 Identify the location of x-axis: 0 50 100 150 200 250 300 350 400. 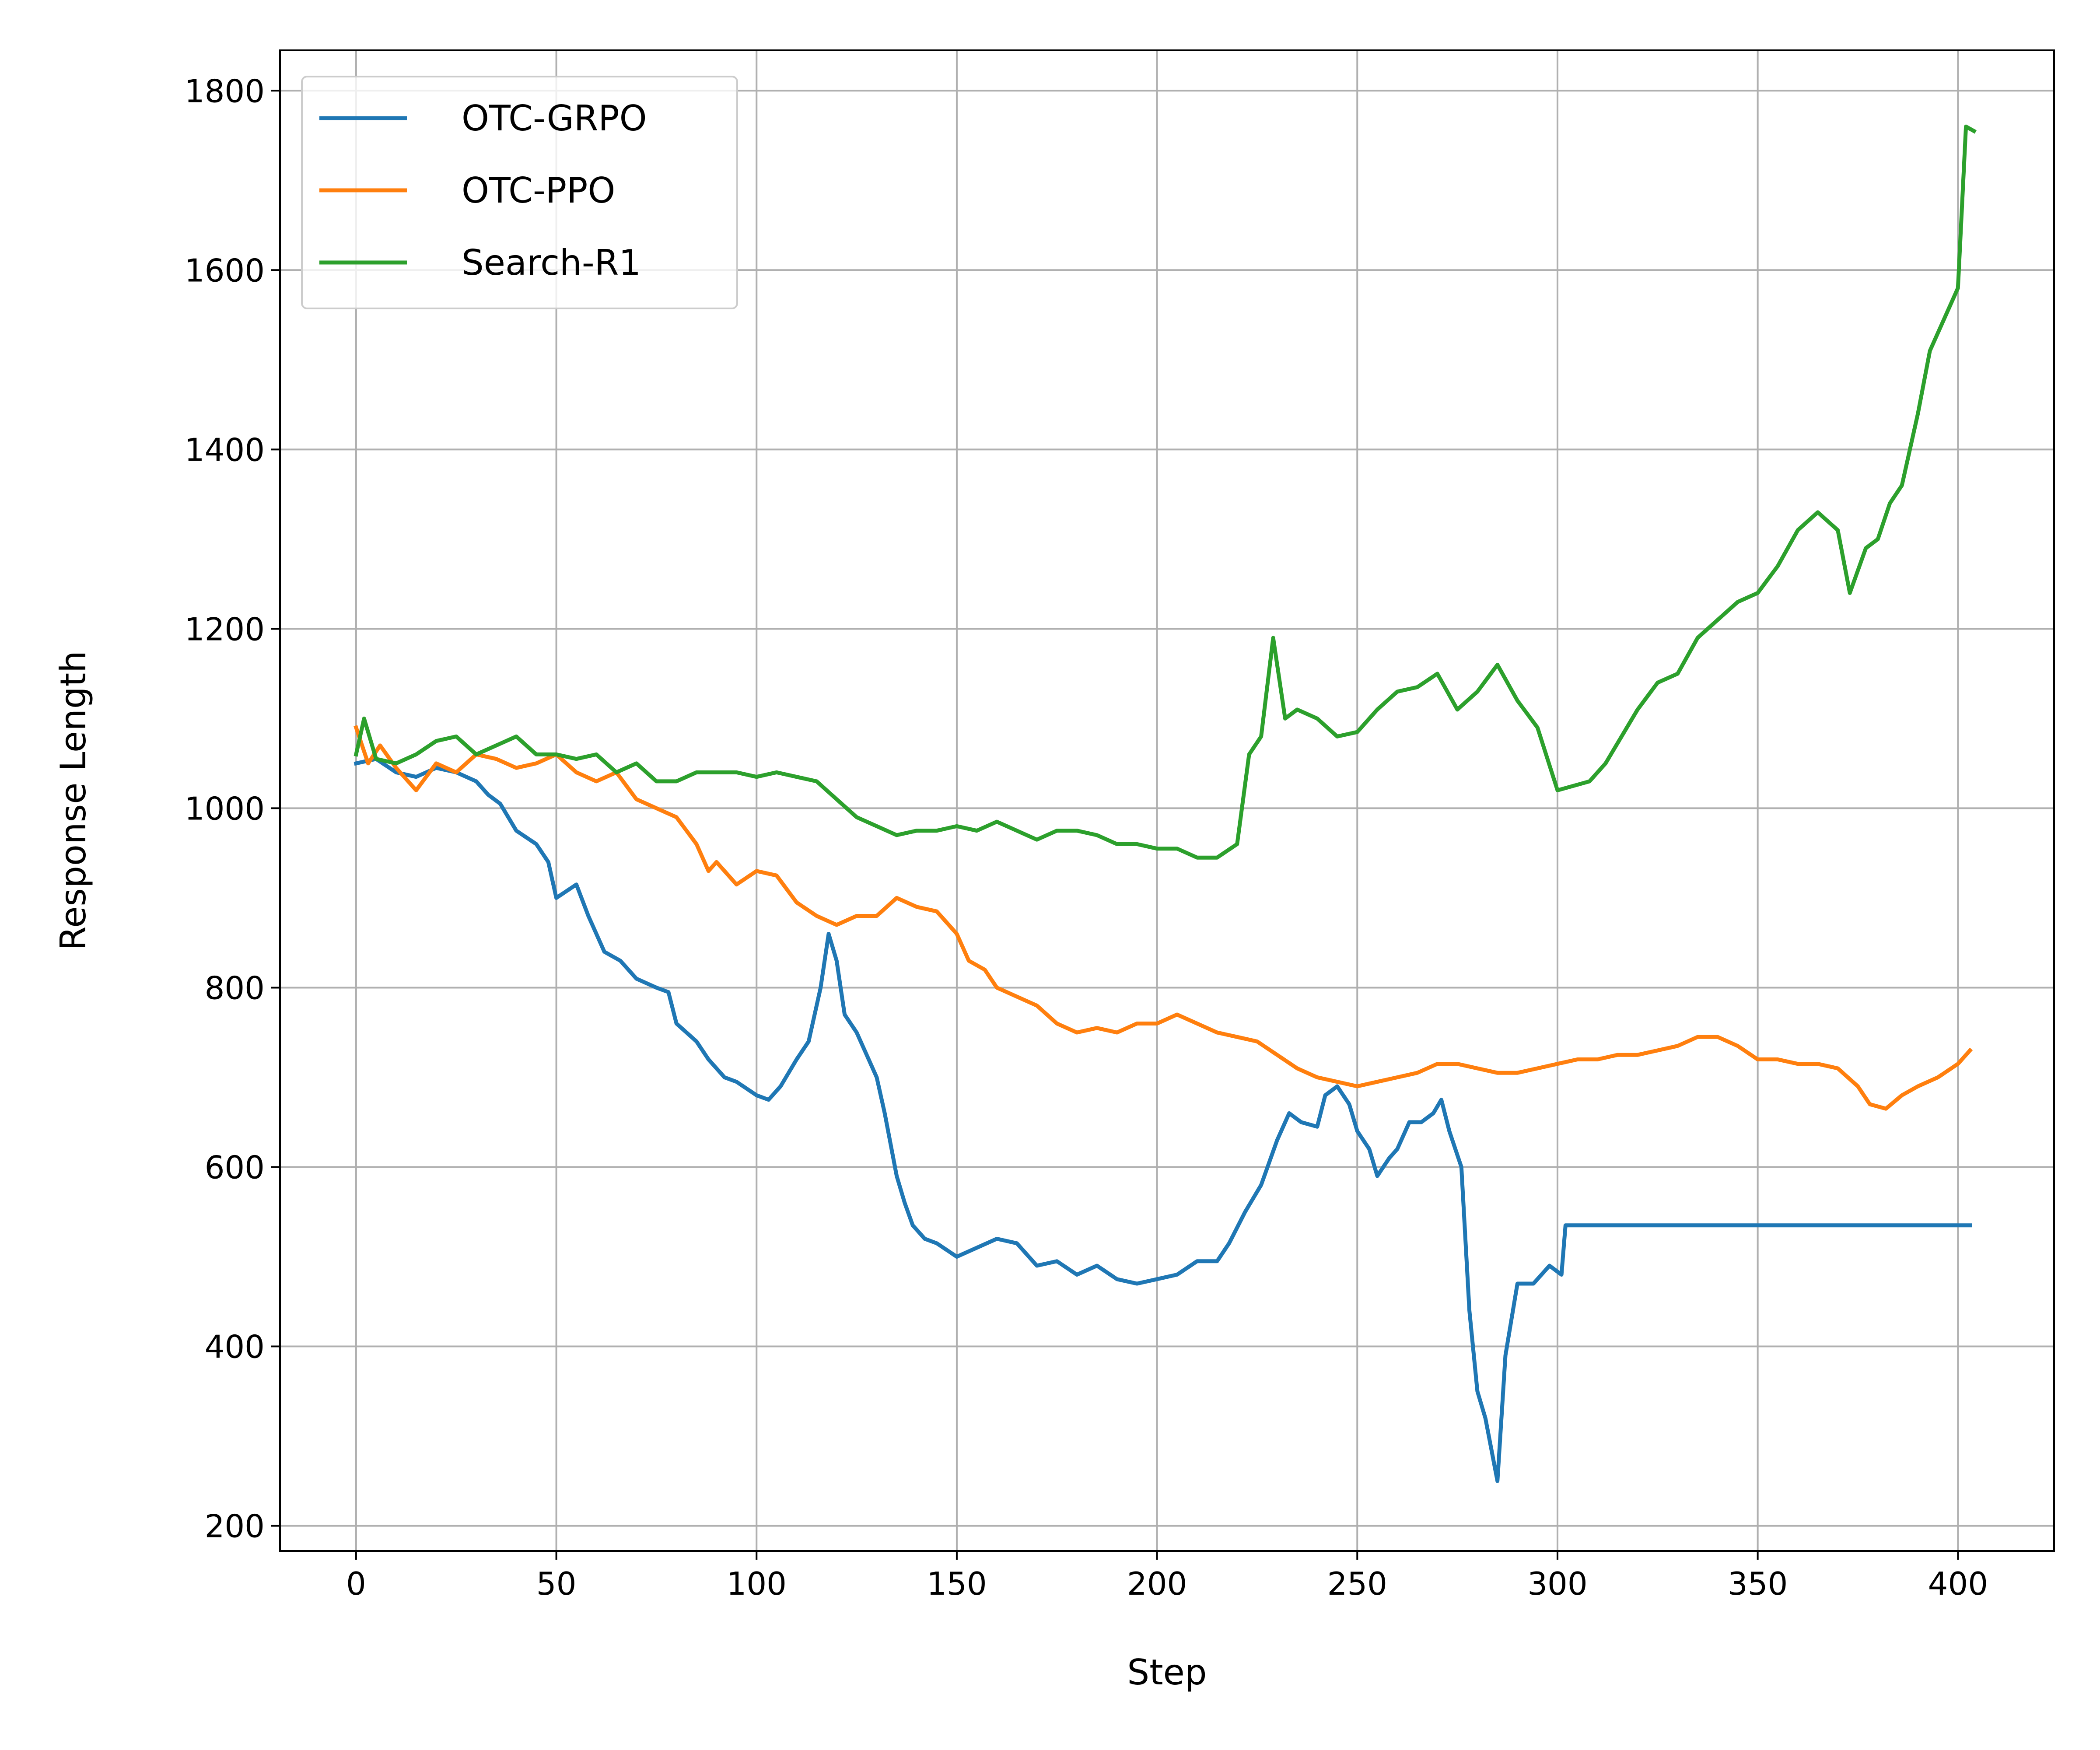
(1167, 1576).